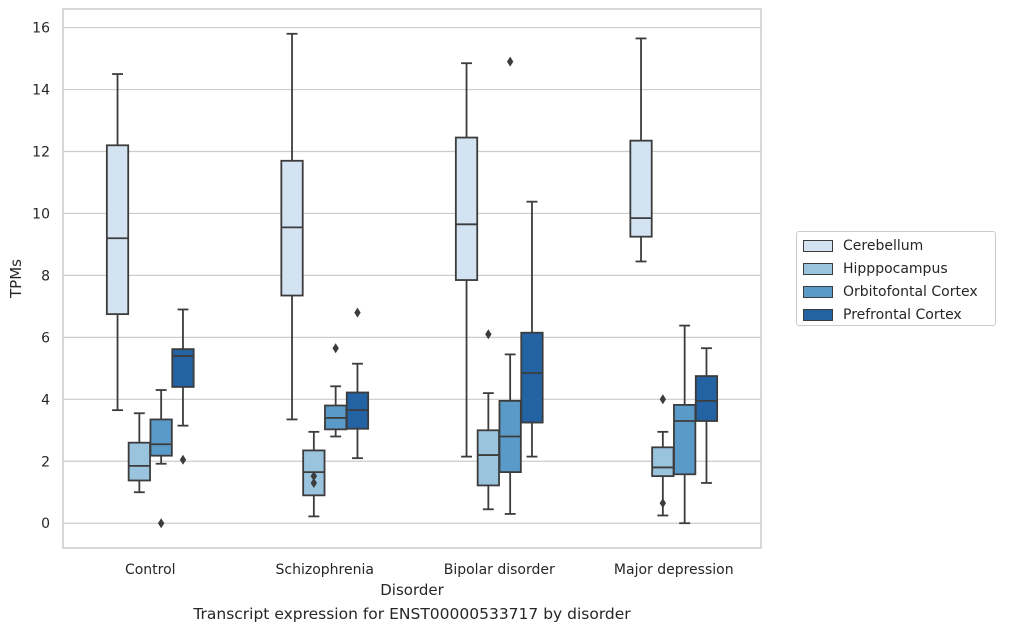 The width and height of the screenshot is (1009, 634). I want to click on y-tick-label: 2, so click(45, 462).